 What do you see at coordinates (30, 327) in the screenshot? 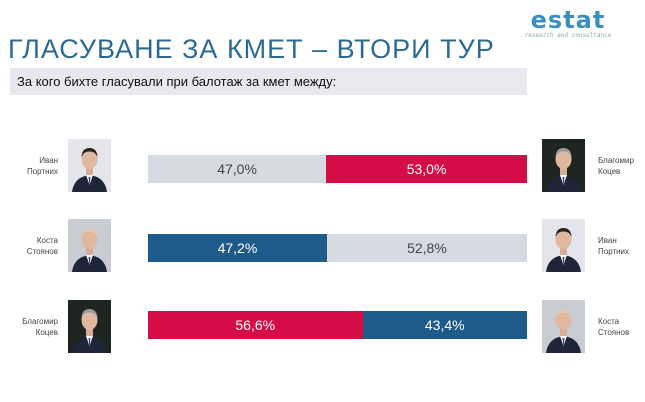
I see `left-candidate-name: Благомир Коцев` at bounding box center [30, 327].